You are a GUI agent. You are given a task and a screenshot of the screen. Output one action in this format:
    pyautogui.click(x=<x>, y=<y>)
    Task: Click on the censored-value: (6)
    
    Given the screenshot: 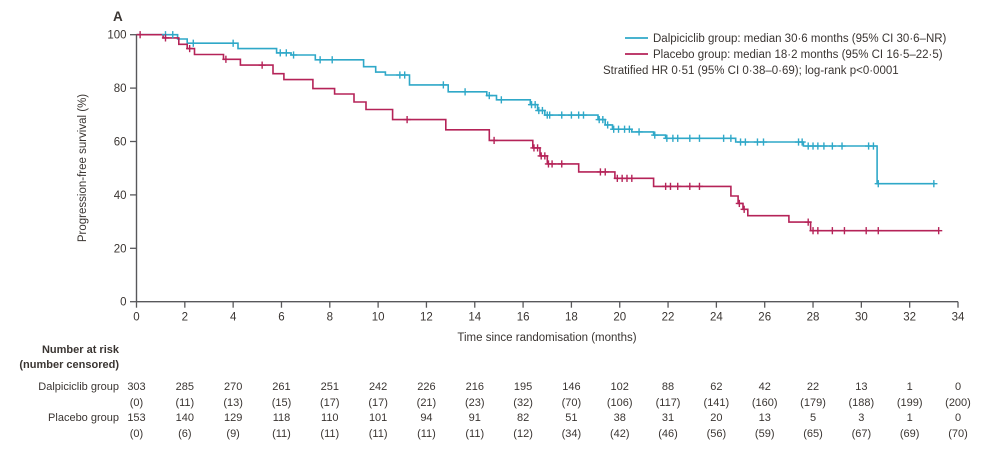 What is the action you would take?
    pyautogui.click(x=184, y=434)
    